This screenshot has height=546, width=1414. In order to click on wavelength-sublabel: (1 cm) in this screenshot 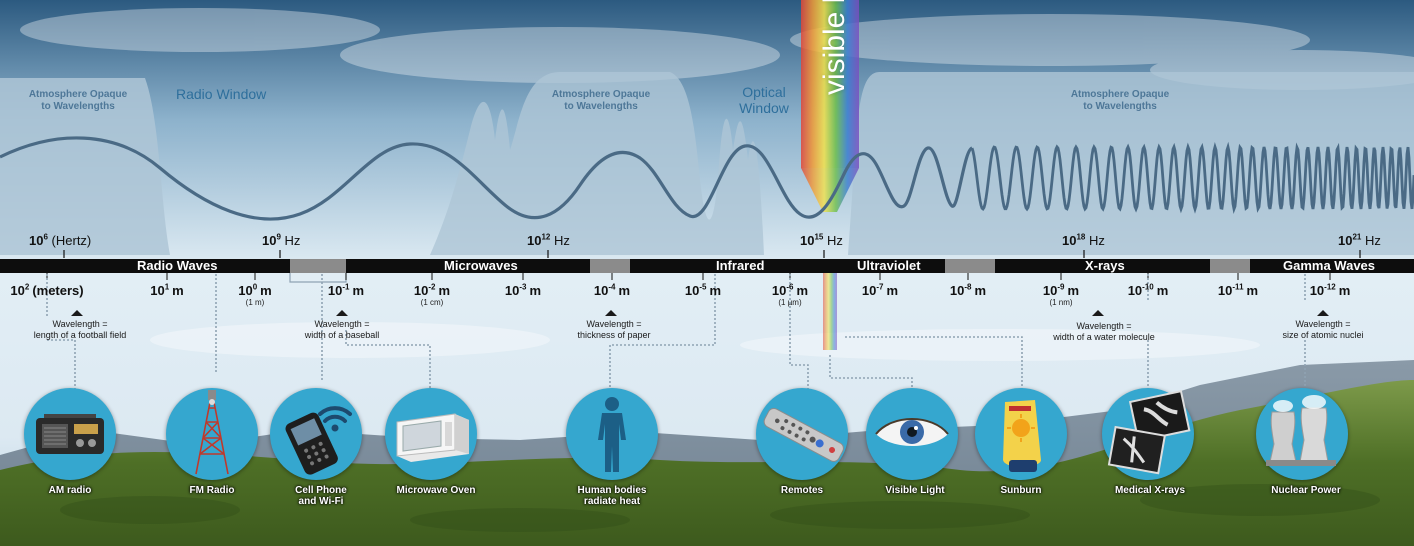, I will do `click(432, 302)`.